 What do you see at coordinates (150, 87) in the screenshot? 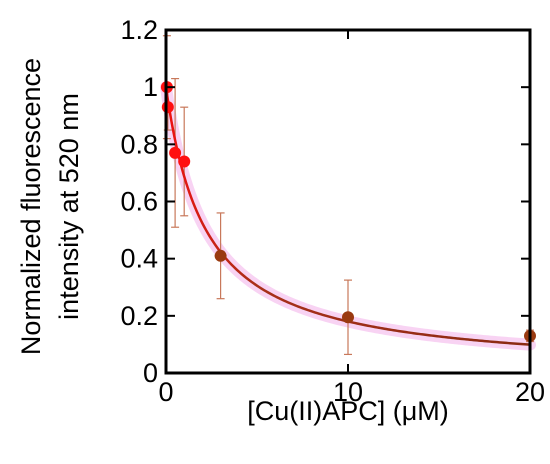
I see `y-tick-label: 1` at bounding box center [150, 87].